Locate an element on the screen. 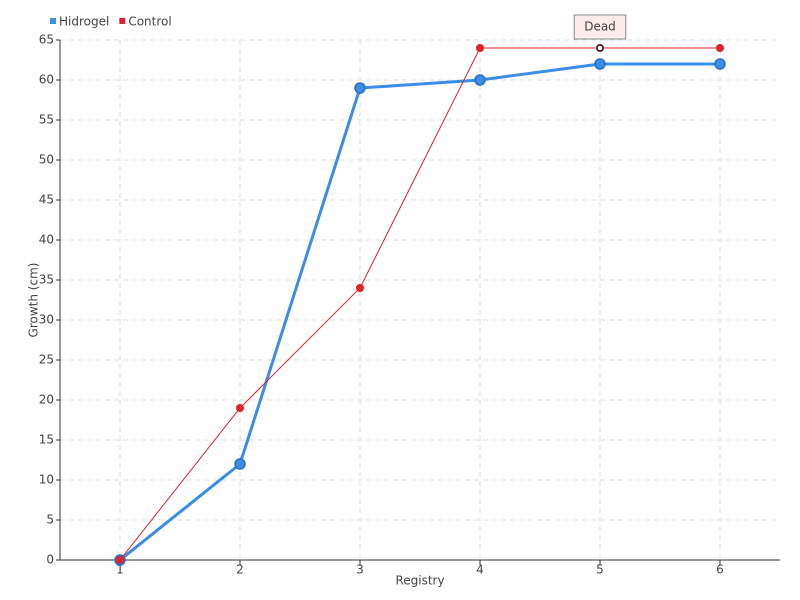  x-tick-label: 6 is located at coordinates (720, 570).